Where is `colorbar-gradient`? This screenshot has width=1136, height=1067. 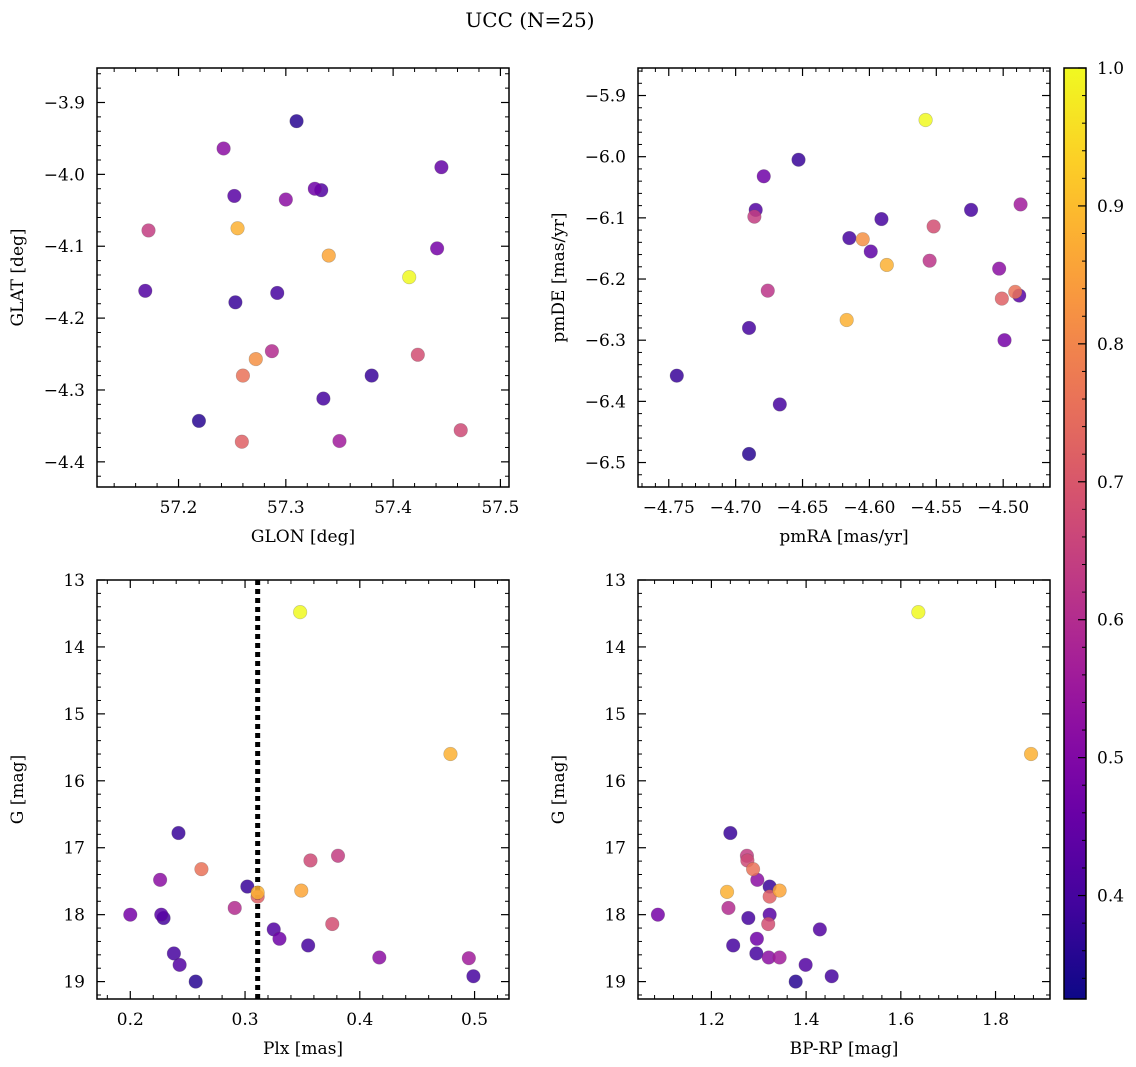 colorbar-gradient is located at coordinates (1075, 533).